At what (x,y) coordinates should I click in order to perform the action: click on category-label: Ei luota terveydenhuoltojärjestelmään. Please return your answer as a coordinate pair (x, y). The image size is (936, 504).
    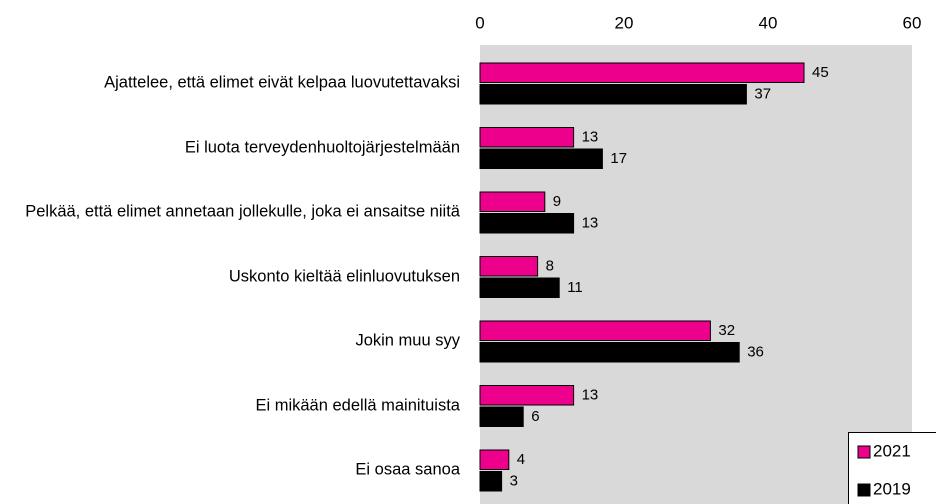
    Looking at the image, I should click on (322, 147).